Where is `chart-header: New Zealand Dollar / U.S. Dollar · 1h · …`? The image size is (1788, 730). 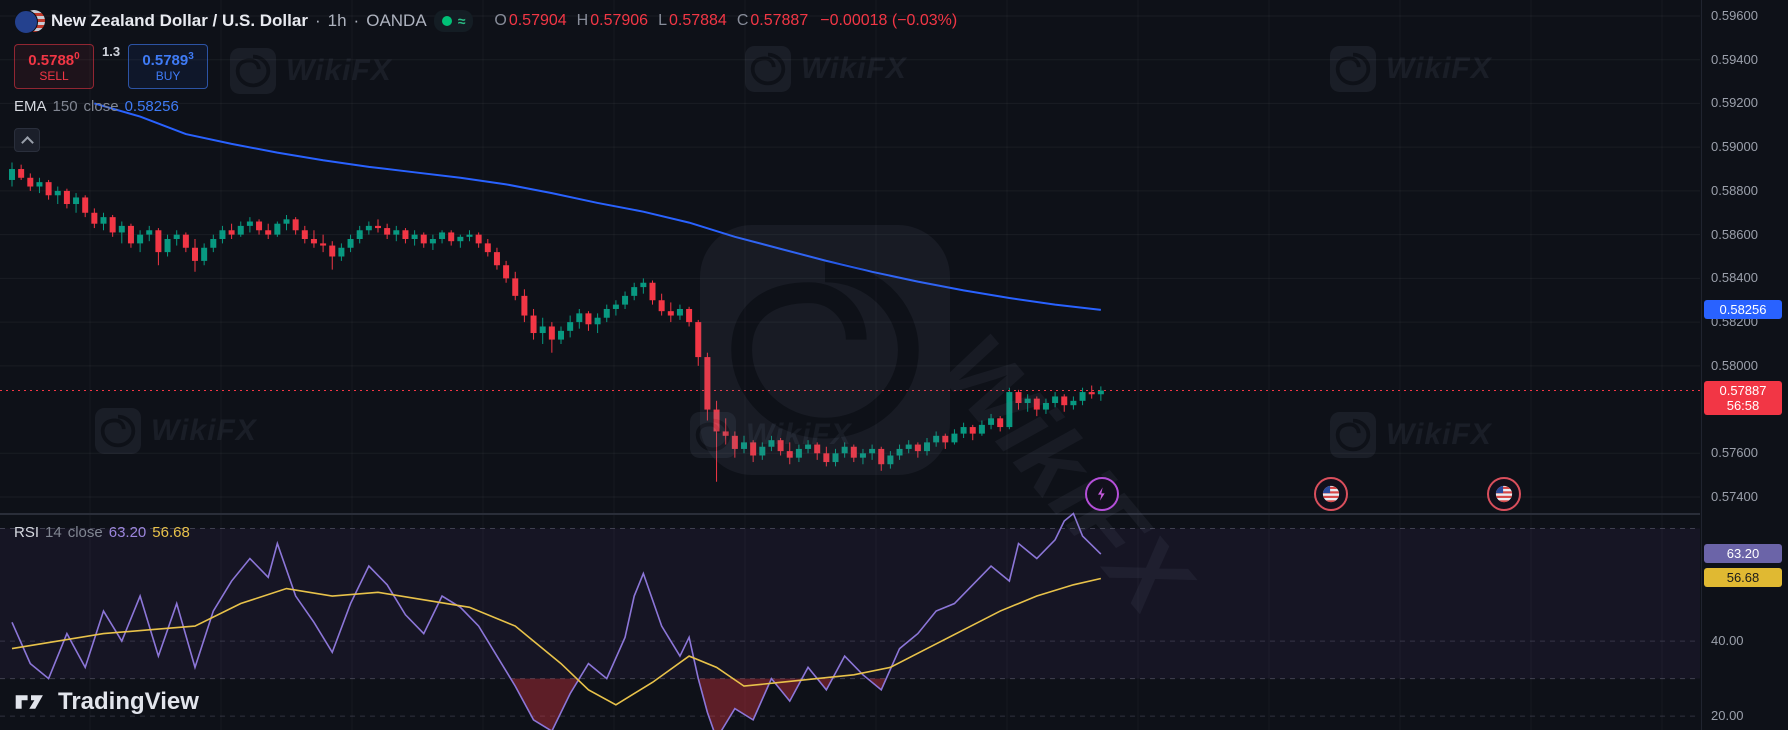 chart-header: New Zealand Dollar / U.S. Dollar · 1h · … is located at coordinates (485, 22).